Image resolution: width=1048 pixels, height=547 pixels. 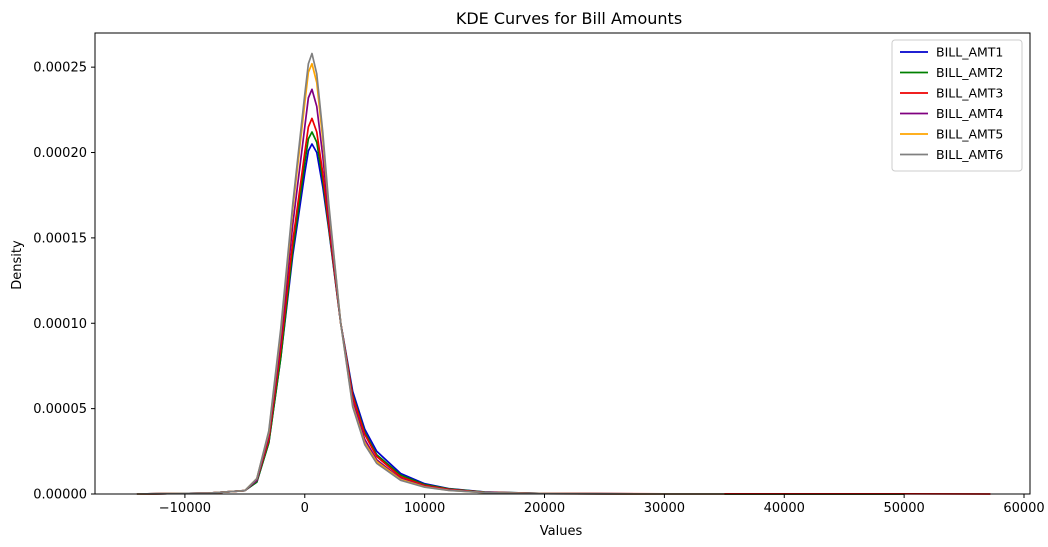 What do you see at coordinates (60, 409) in the screenshot?
I see `y-tick-label: 0.00005` at bounding box center [60, 409].